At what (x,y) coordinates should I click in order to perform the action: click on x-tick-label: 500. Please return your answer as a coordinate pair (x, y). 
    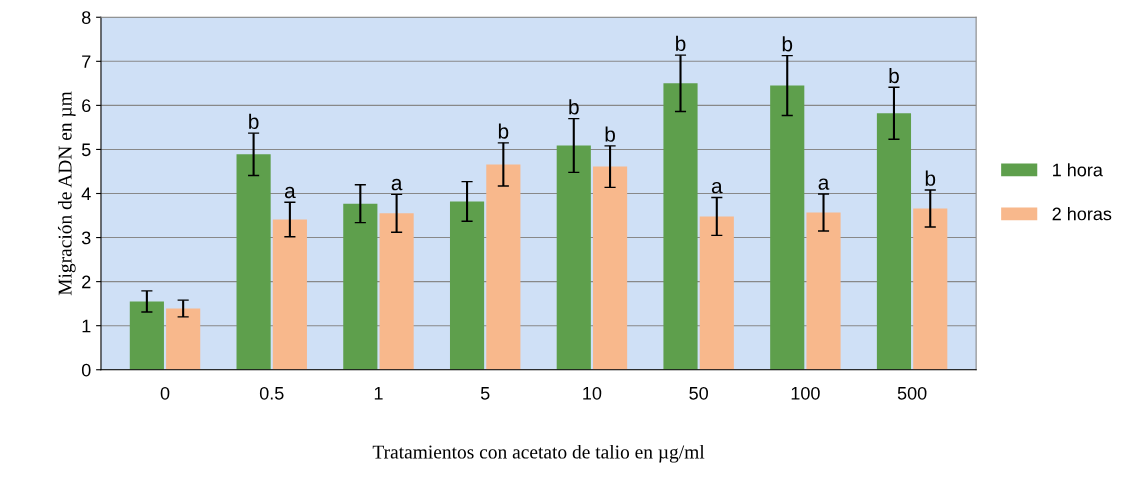
    Looking at the image, I should click on (912, 393).